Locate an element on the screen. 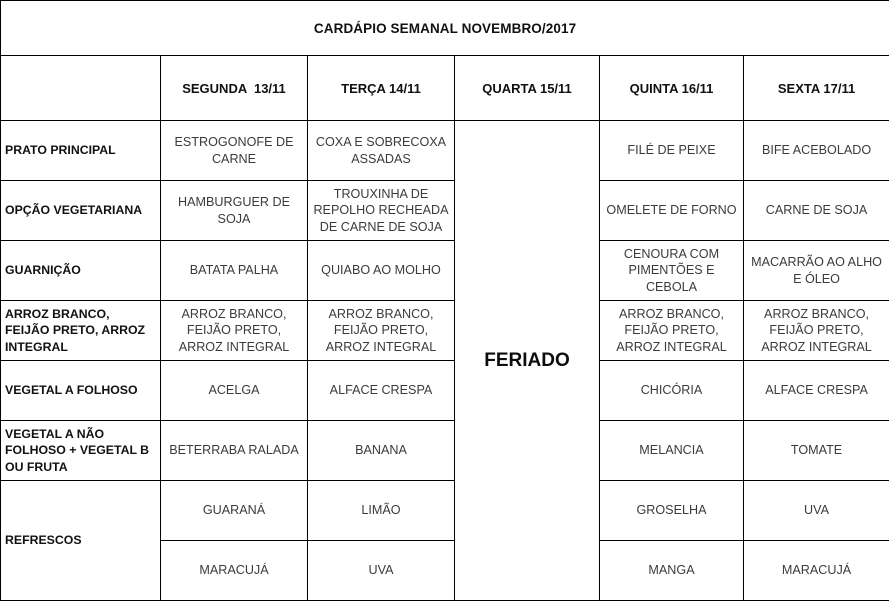 Image resolution: width=889 pixels, height=601 pixels. cell-refrescos-2-terca: UVA is located at coordinates (381, 570).